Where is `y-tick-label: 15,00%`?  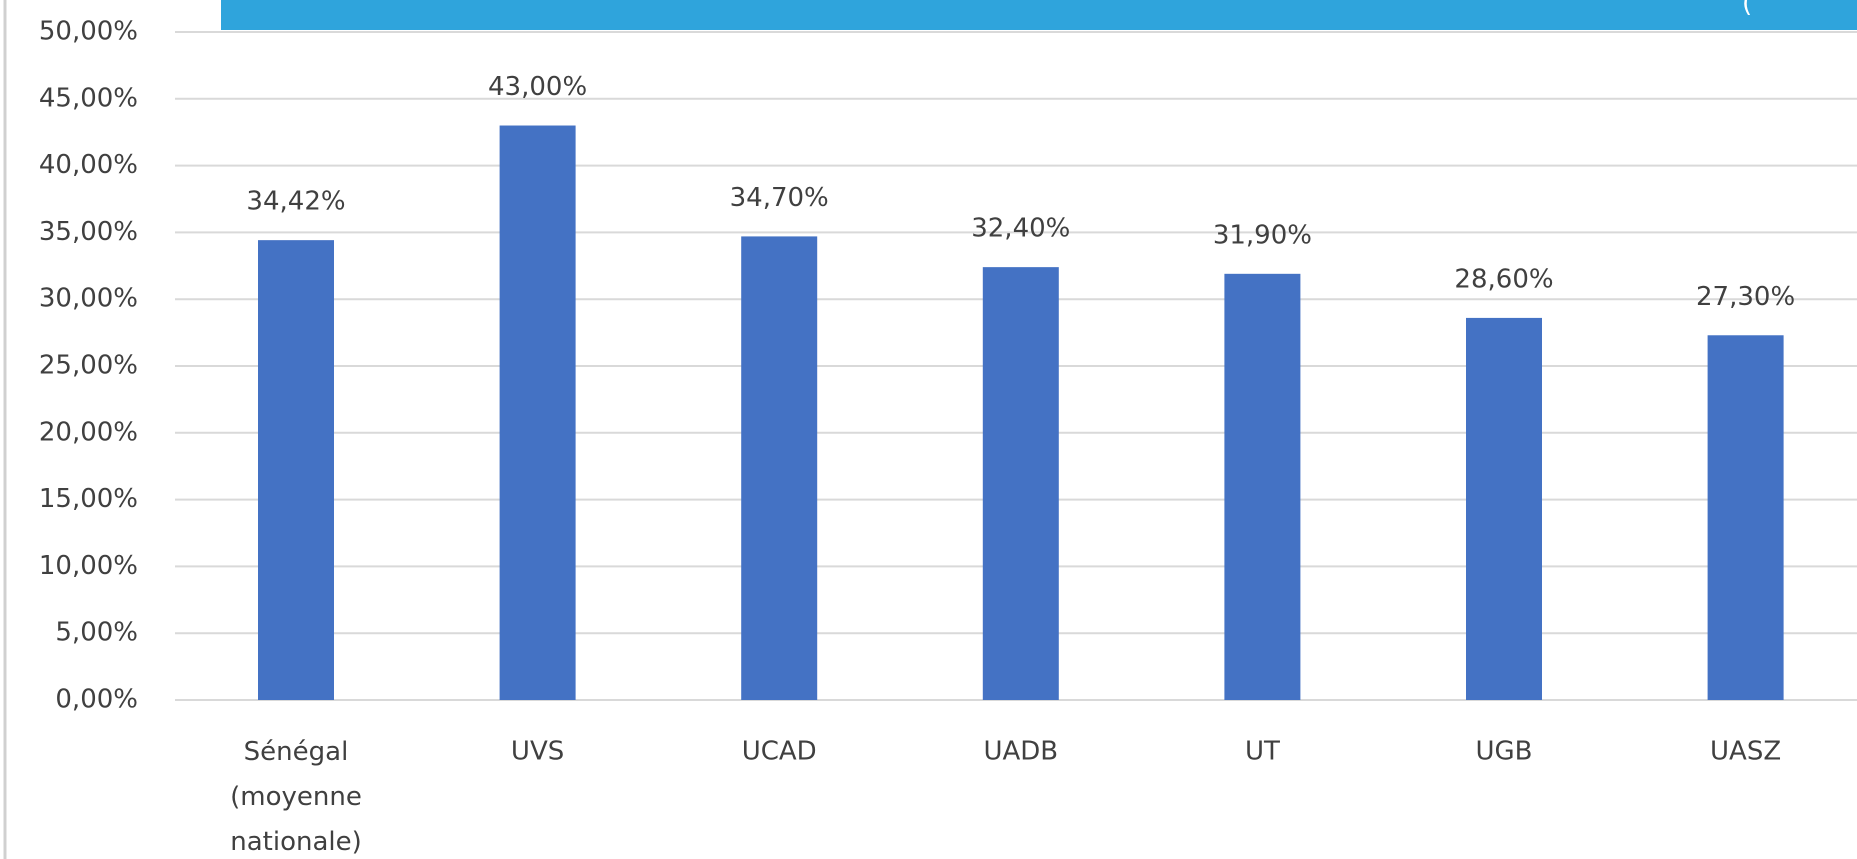 y-tick-label: 15,00% is located at coordinates (88, 499).